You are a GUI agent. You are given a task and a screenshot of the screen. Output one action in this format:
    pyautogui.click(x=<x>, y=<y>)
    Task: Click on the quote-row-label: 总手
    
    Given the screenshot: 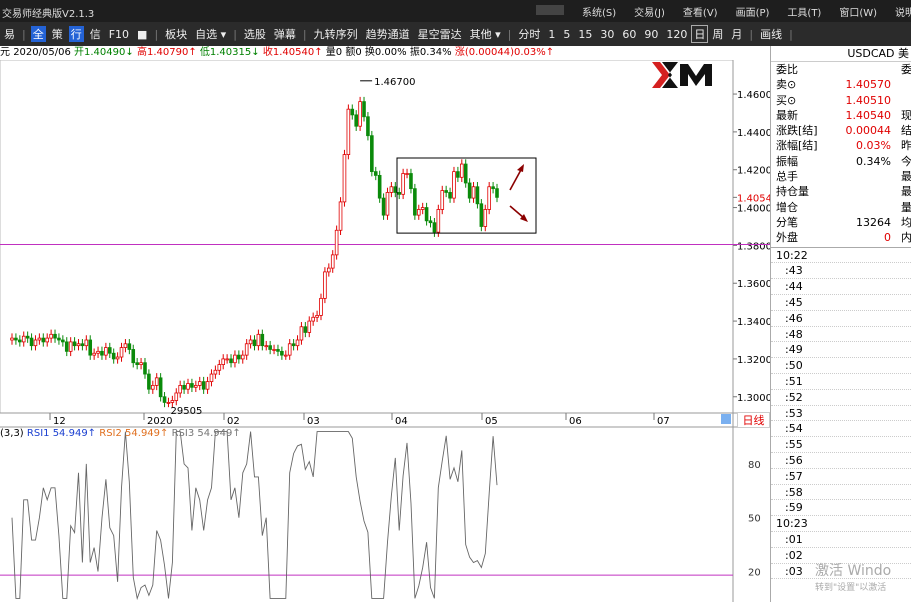 What is the action you would take?
    pyautogui.click(x=787, y=177)
    